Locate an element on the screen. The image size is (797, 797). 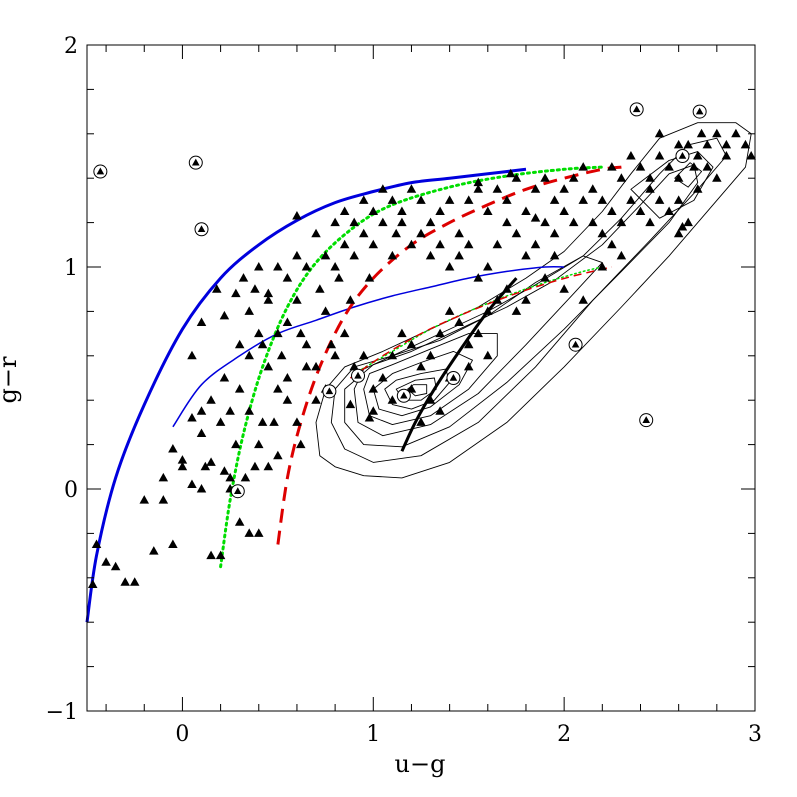
y-tick-label: 0 is located at coordinates (71, 490).